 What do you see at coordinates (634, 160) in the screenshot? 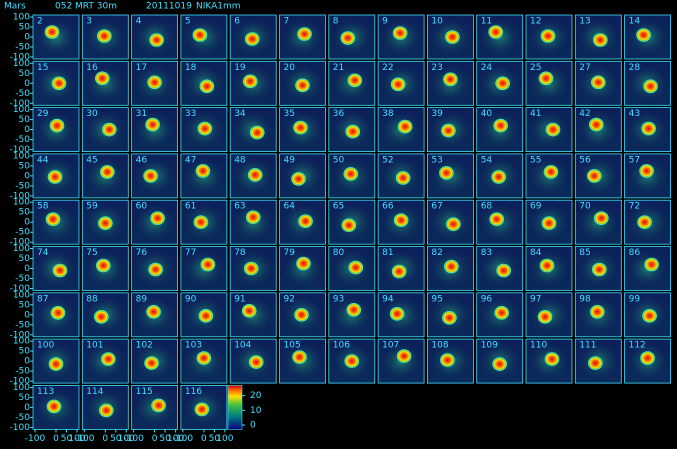
I see `panel-label: 57` at bounding box center [634, 160].